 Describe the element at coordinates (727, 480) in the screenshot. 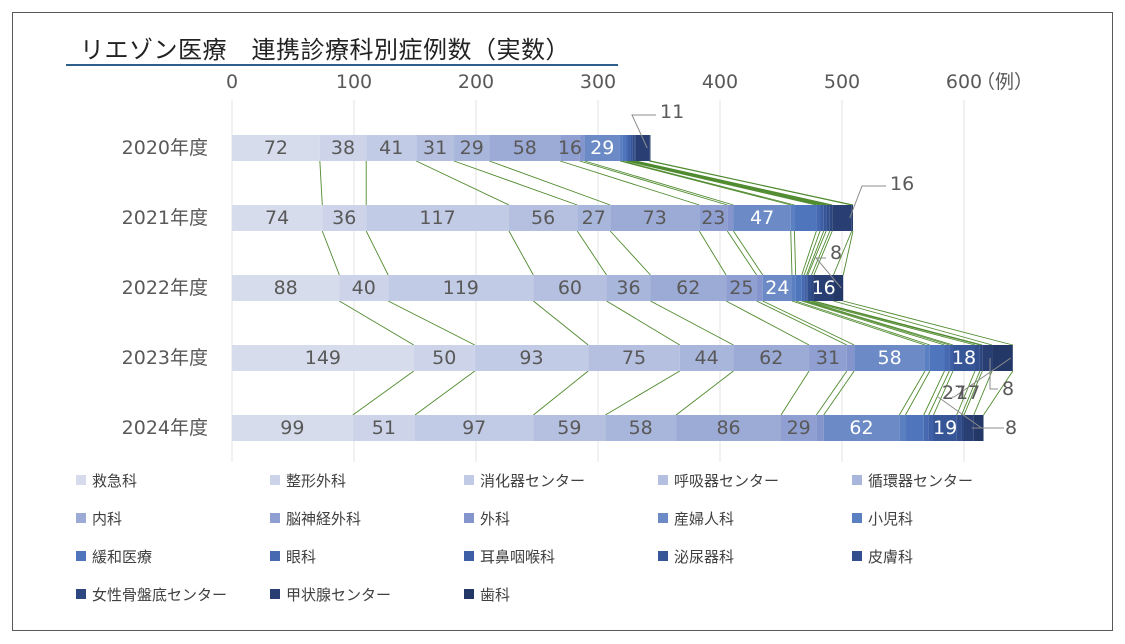

I see `legend-label: 呼吸器センター` at that location.